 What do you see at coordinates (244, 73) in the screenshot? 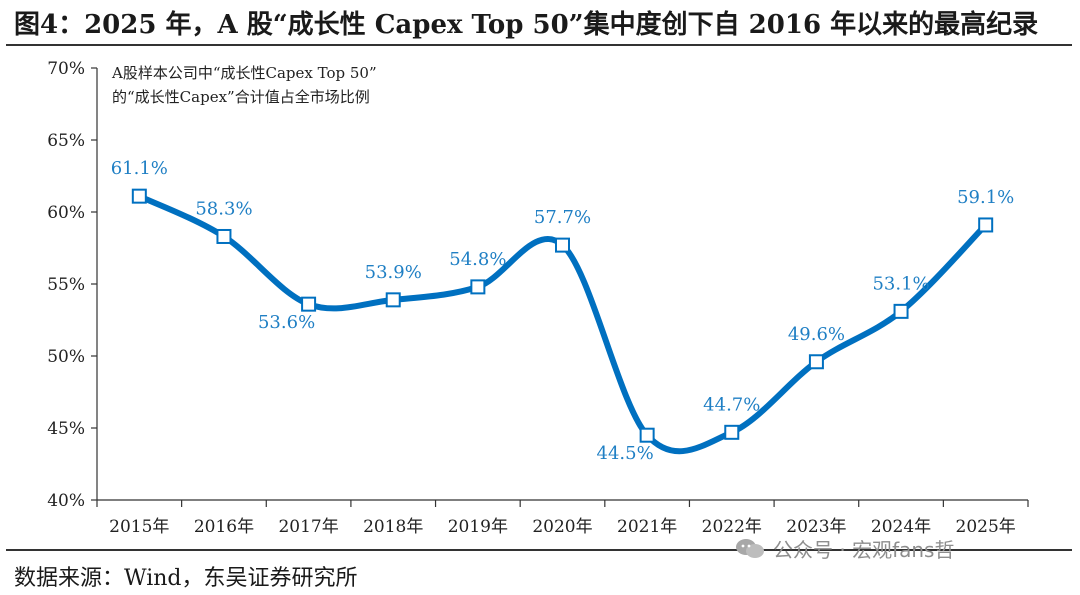
I see `annotation-line-1: A股样本公司中“成长性Capex Top 50”` at bounding box center [244, 73].